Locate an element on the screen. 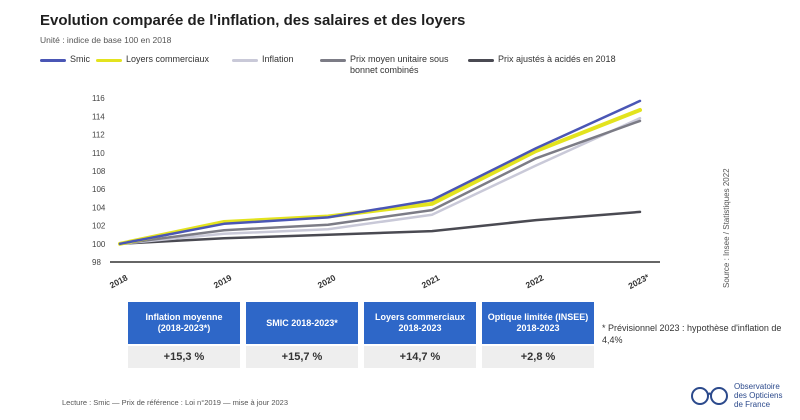 The image size is (800, 420). x-tick-label: 2023* is located at coordinates (638, 281).